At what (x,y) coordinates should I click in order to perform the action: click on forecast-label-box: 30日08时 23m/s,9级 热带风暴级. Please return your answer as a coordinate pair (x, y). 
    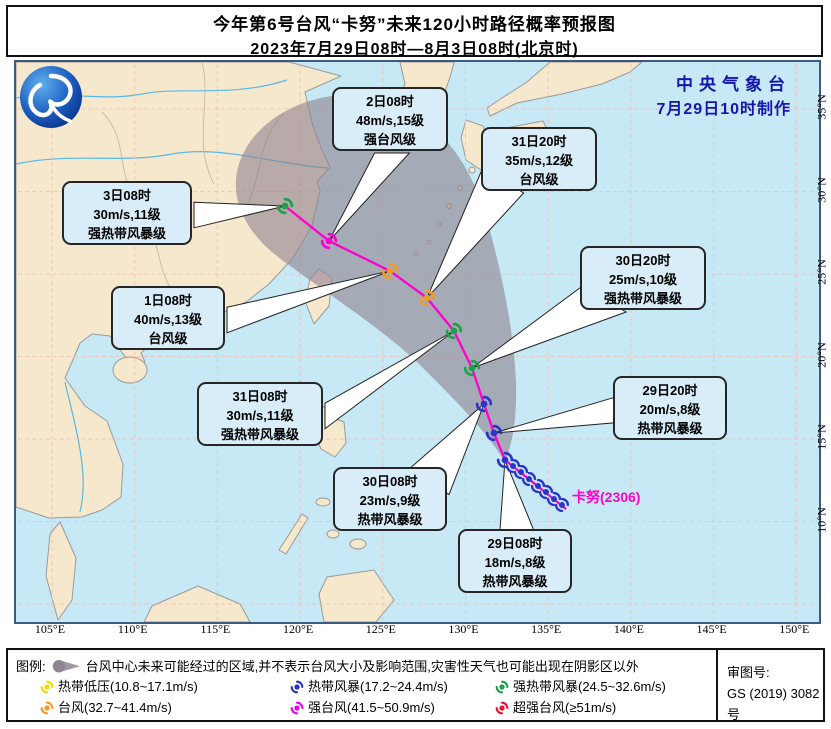
    Looking at the image, I should click on (390, 499).